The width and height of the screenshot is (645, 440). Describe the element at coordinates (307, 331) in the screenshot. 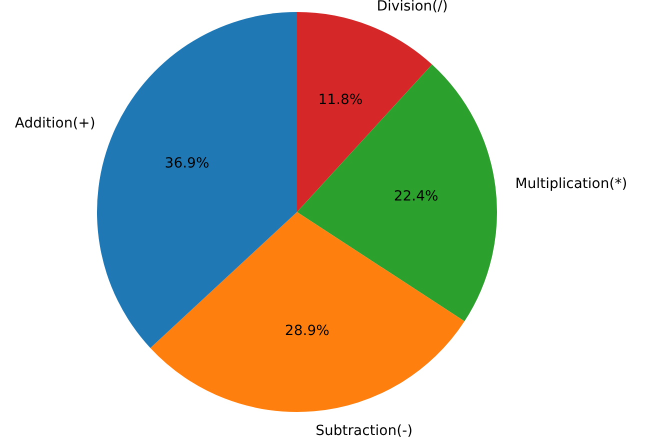

I see `data-label: 28.9%` at that location.